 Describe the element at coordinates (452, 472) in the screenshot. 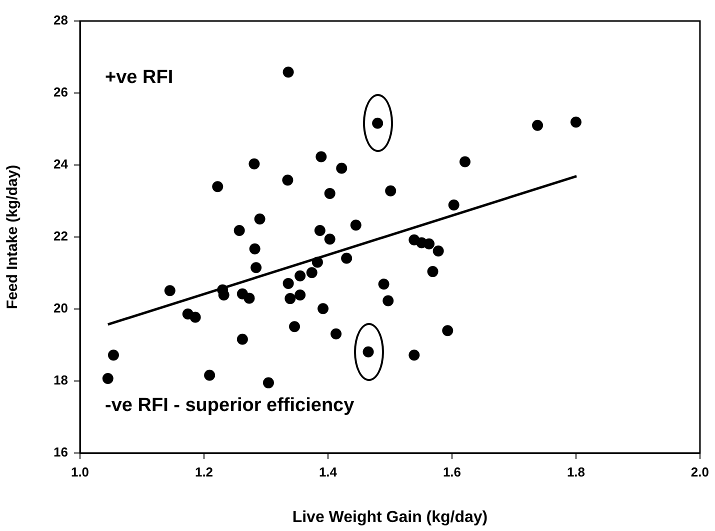

I see `x-tick-label: 1.6` at that location.